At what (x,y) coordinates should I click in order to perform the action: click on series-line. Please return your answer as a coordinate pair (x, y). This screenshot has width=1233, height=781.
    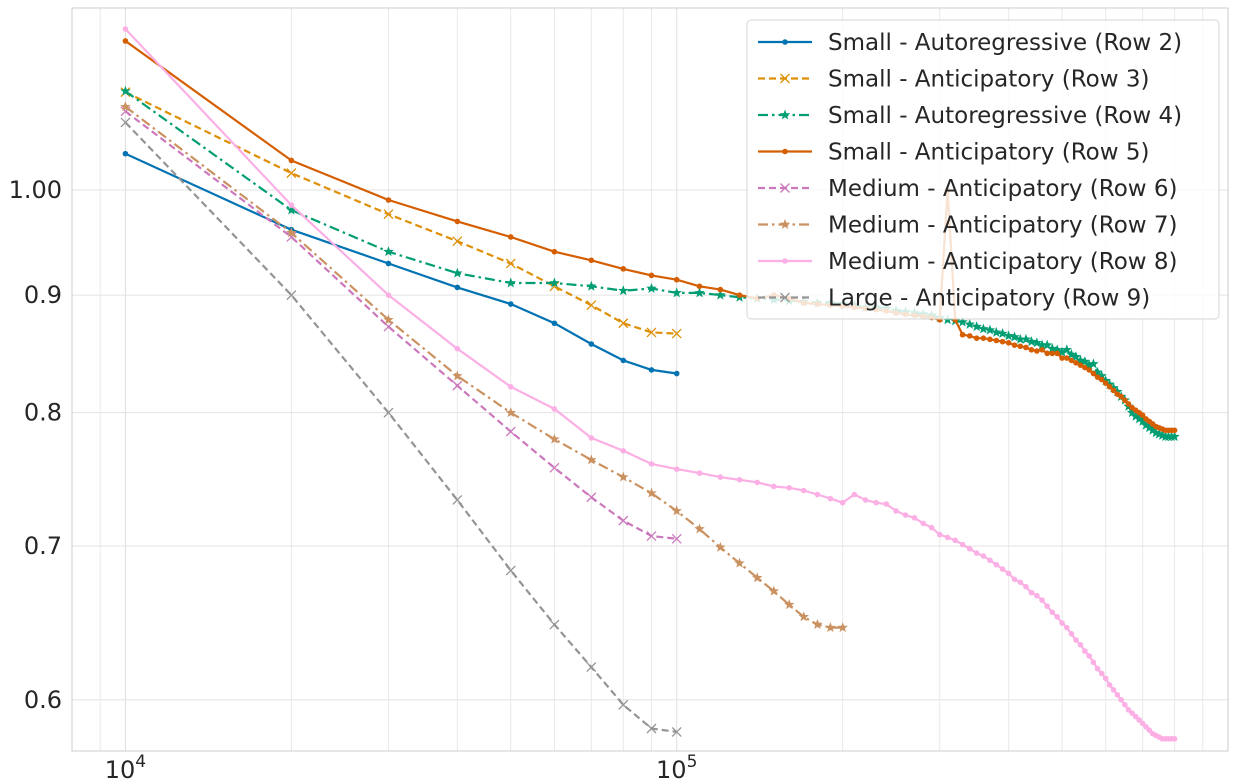
    Looking at the image, I should click on (400, 263).